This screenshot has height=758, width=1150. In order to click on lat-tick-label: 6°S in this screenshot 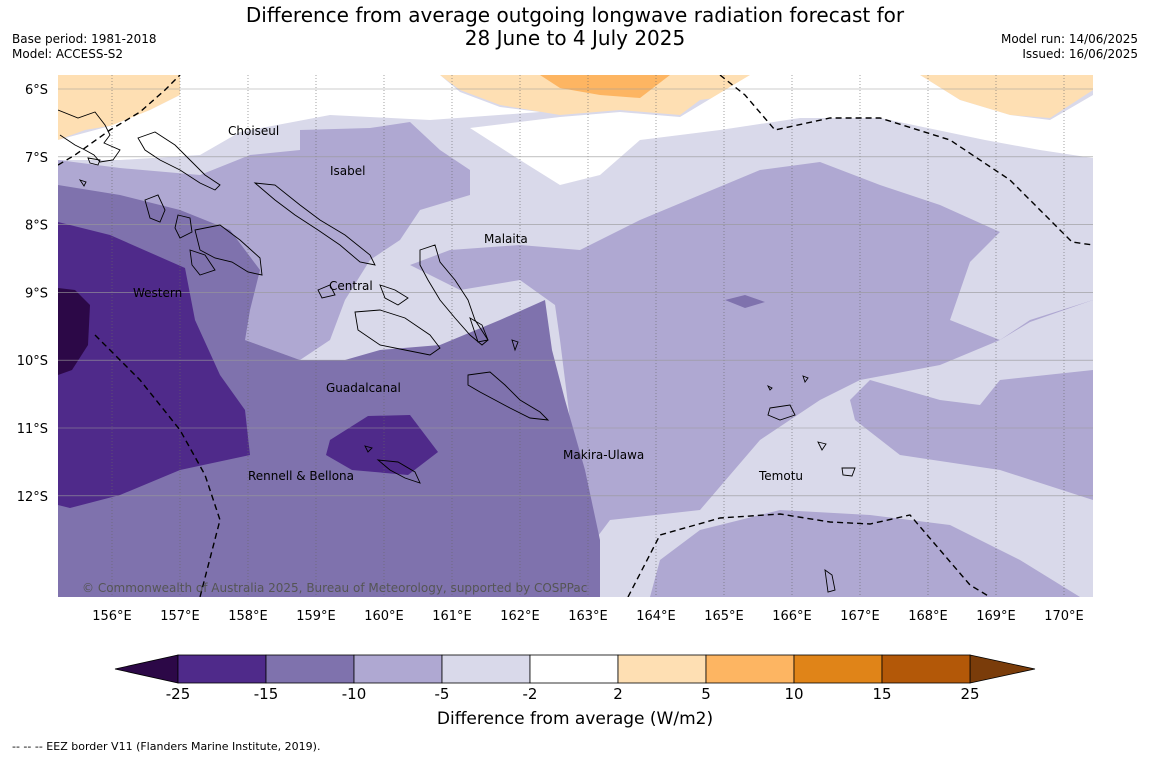, I will do `click(36, 90)`.